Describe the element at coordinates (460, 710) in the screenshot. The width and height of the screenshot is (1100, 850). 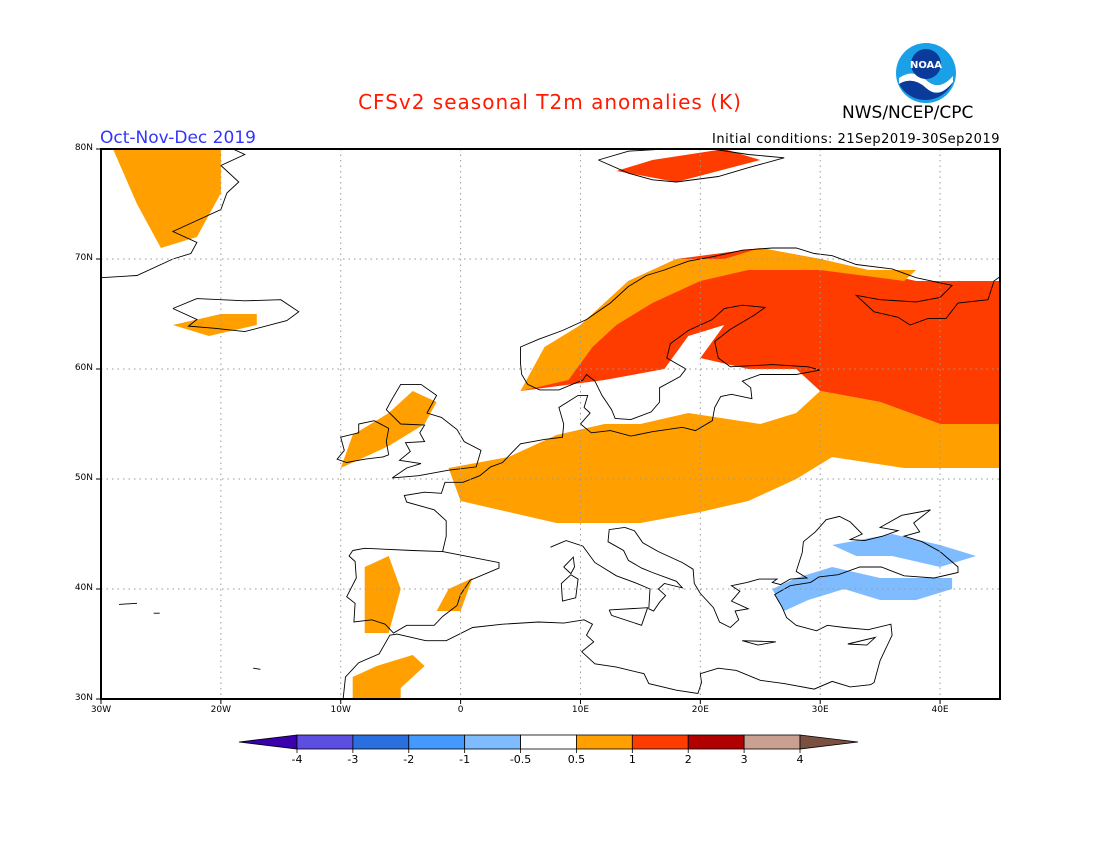
I see `lon-tick-label: 0` at that location.